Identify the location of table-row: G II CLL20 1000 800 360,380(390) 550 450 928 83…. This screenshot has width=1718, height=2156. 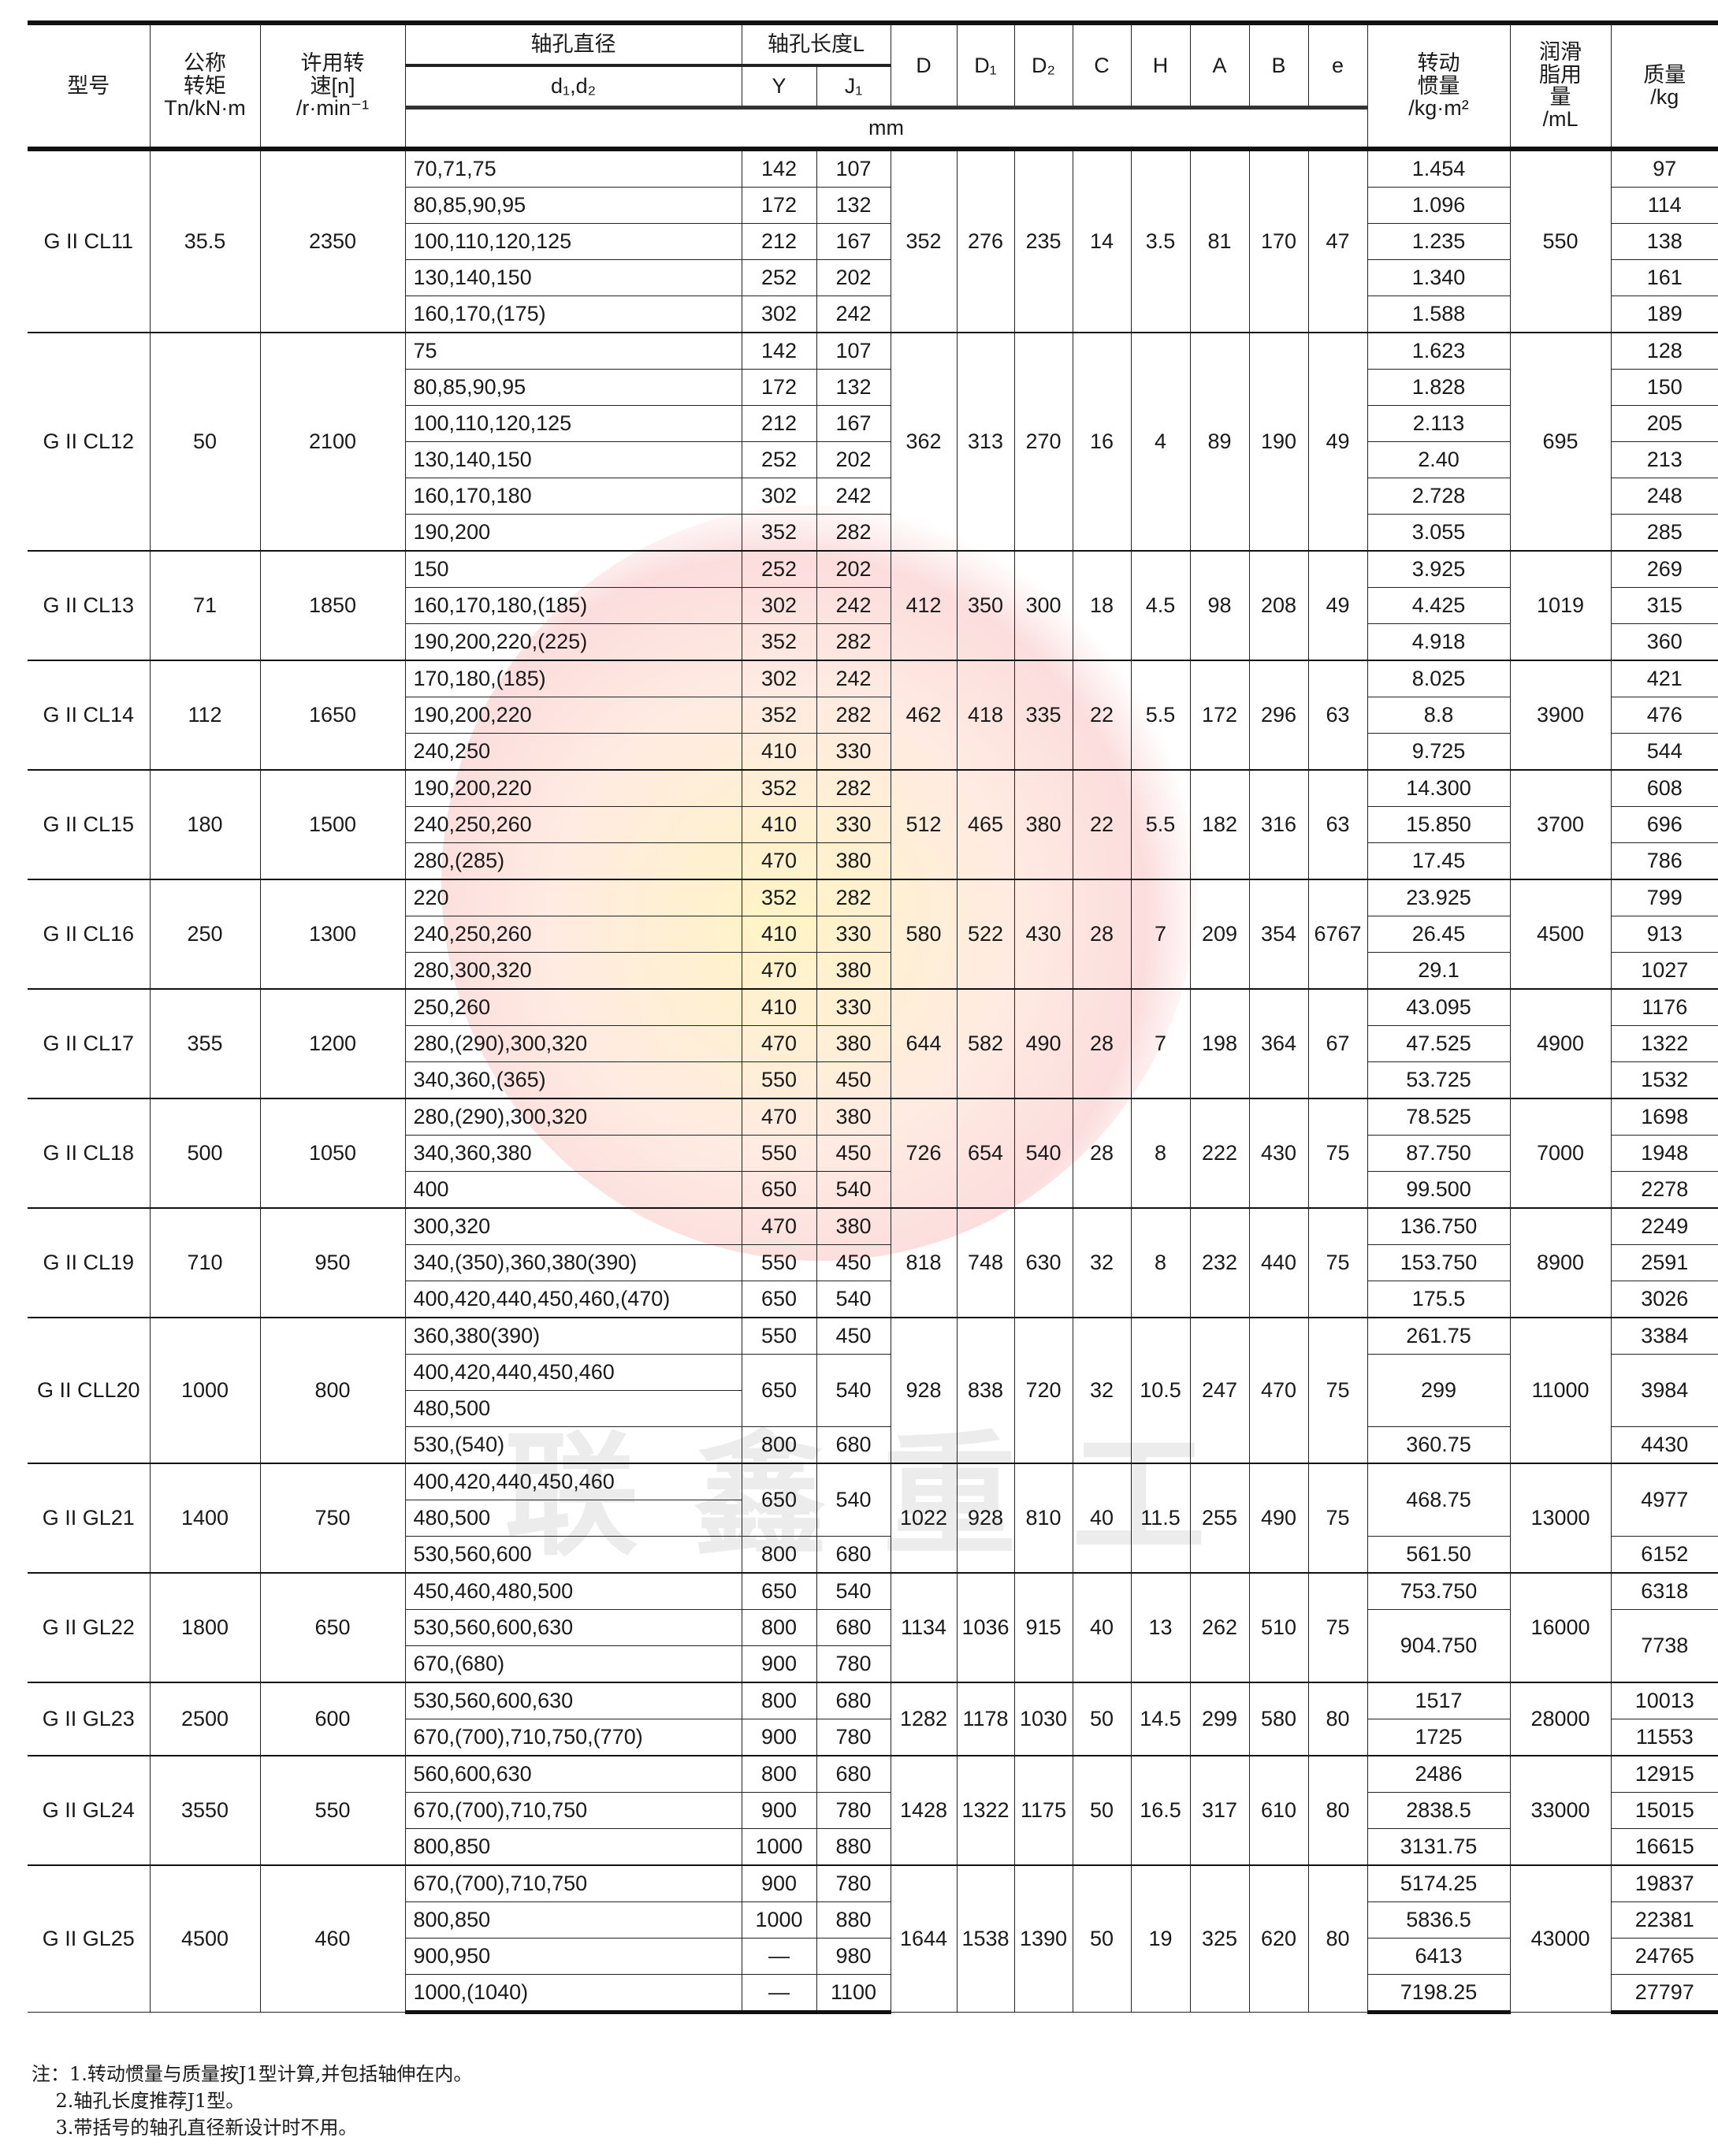
(873, 1390).